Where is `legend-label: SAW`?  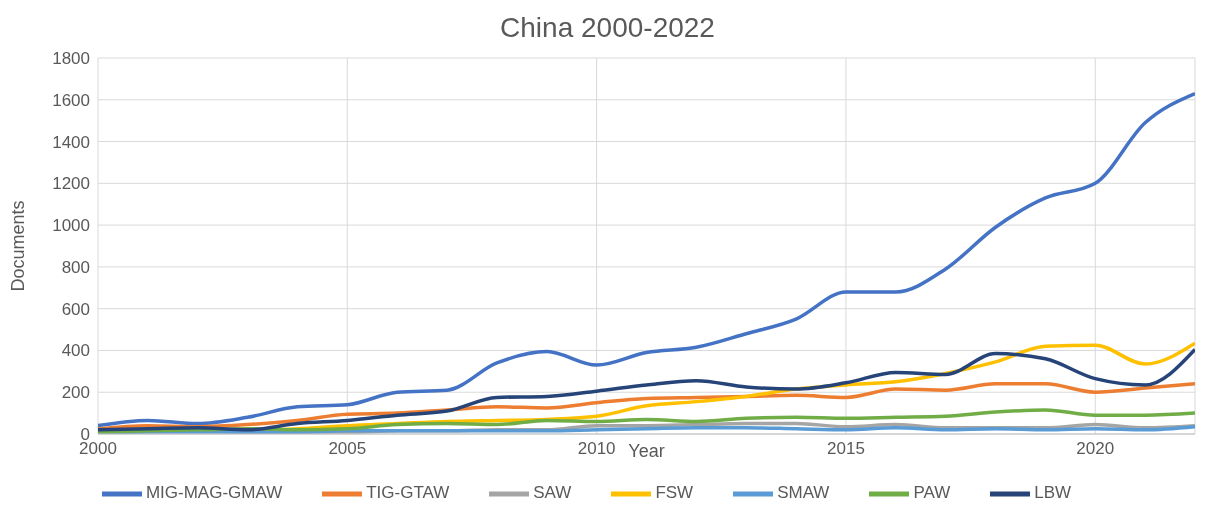 legend-label: SAW is located at coordinates (552, 493).